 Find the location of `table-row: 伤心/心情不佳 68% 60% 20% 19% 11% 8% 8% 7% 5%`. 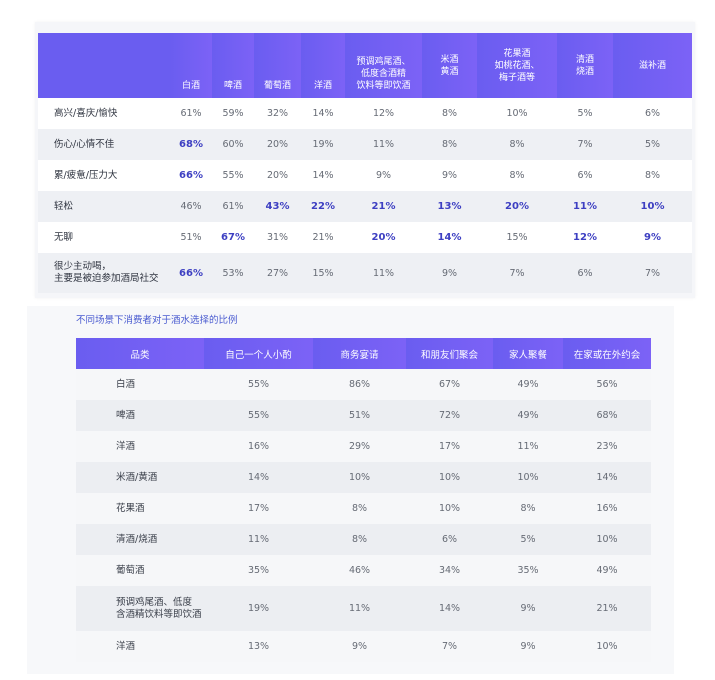

table-row: 伤心/心情不佳 68% 60% 20% 19% 11% 8% 8% 7% 5% is located at coordinates (365, 144).